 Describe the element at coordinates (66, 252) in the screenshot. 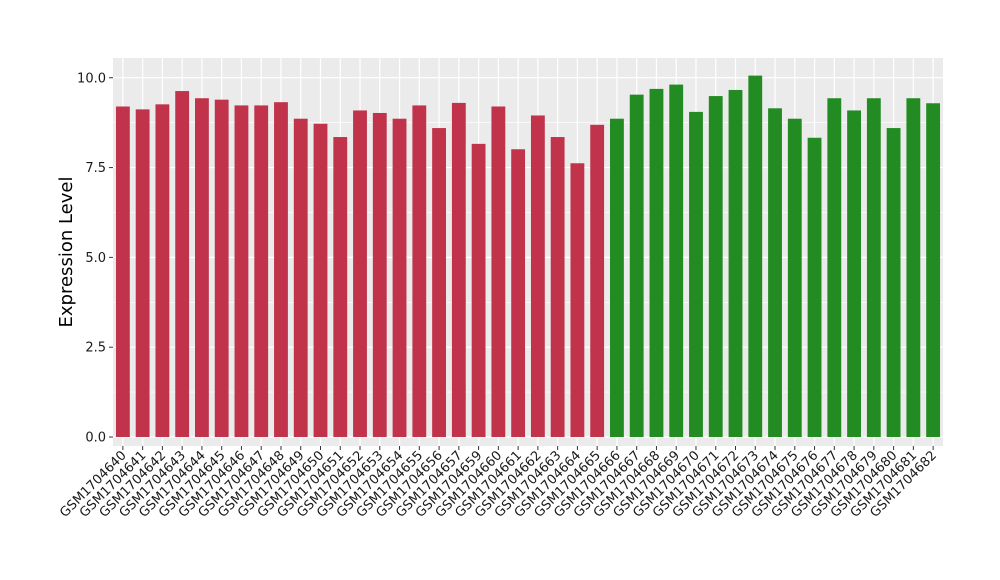

I see `y-axis-title: Expression Level` at that location.